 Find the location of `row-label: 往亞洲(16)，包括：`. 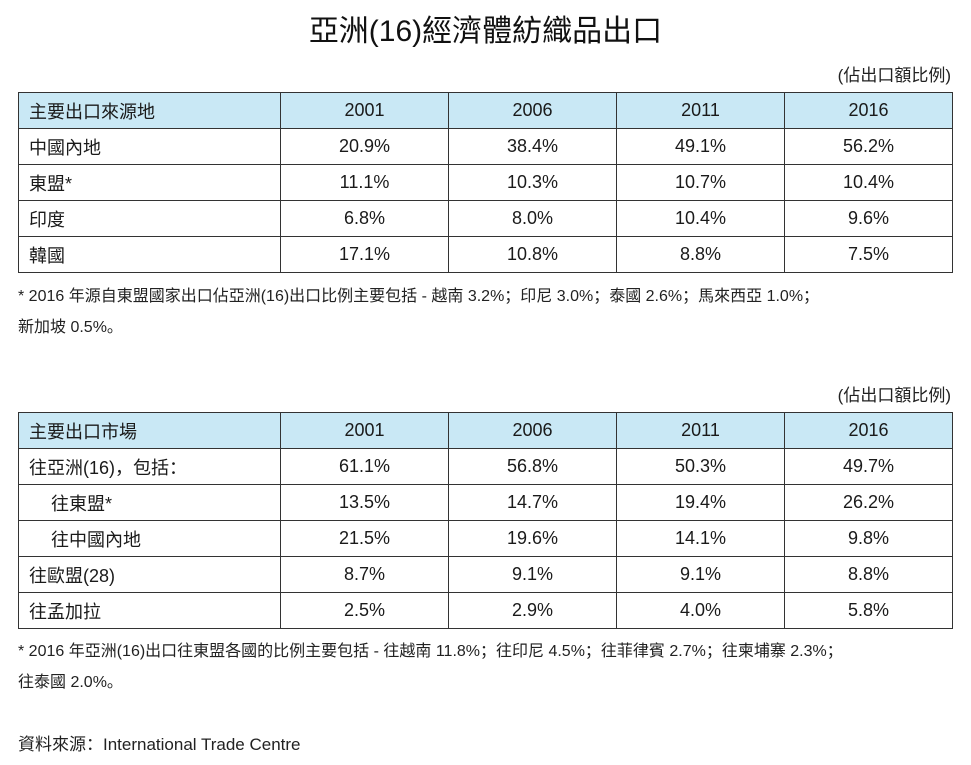

row-label: 往亞洲(16)，包括： is located at coordinates (149, 466).